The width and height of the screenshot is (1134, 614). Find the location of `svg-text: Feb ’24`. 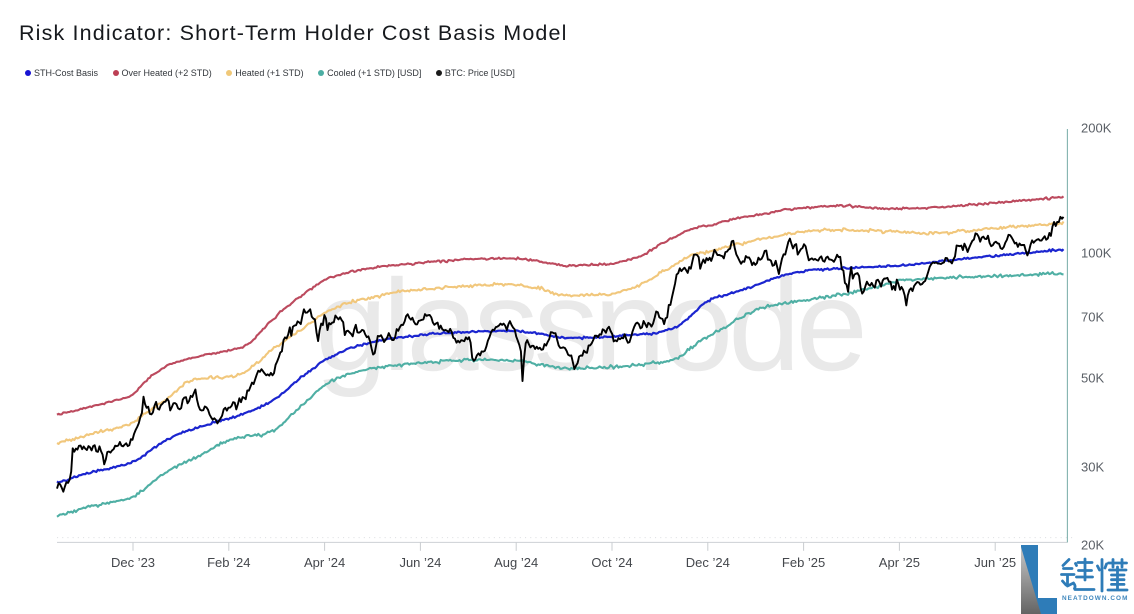

svg-text: Feb ’24 is located at coordinates (228, 562).